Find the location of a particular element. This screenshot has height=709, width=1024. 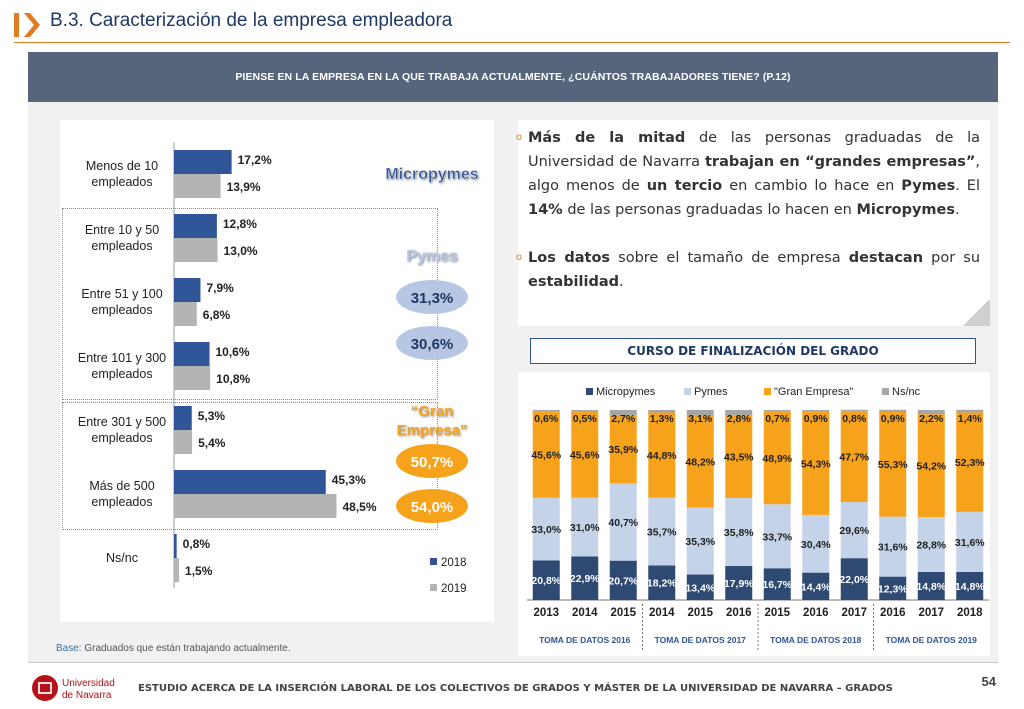

segment-value-label: 20,8% is located at coordinates (546, 581).